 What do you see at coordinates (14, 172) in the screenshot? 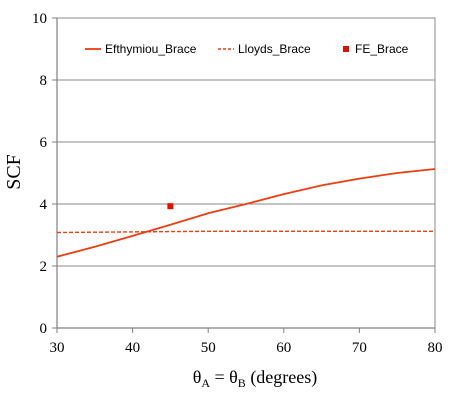
I see `y-axis-title: SCF` at bounding box center [14, 172].